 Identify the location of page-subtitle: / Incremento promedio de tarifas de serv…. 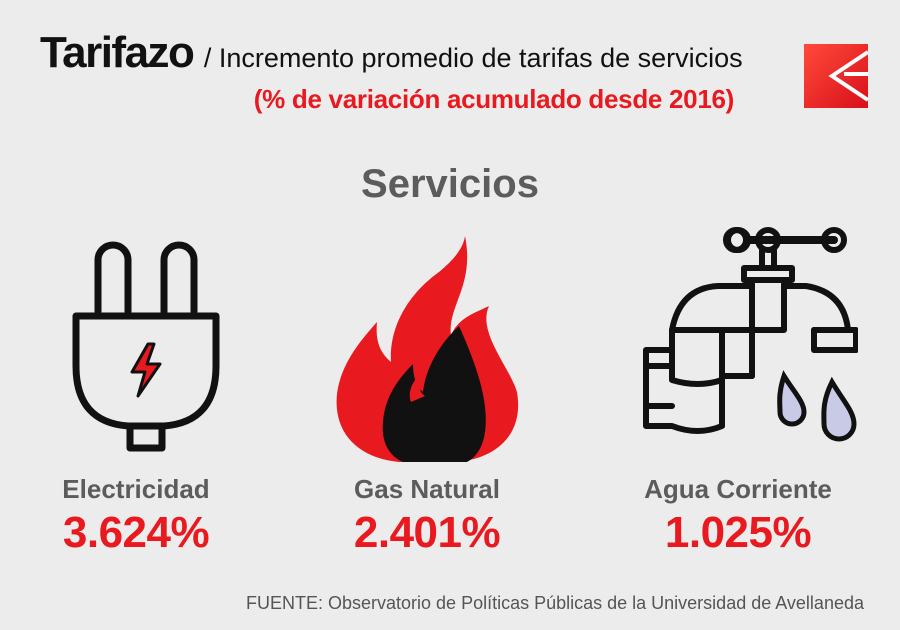
(473, 58).